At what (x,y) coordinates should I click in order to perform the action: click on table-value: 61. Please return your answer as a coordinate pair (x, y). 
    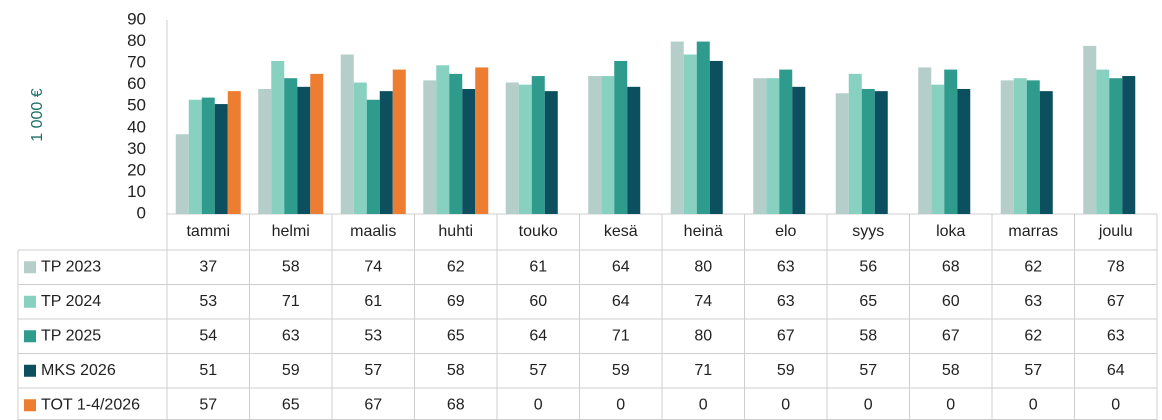
    Looking at the image, I should click on (538, 266).